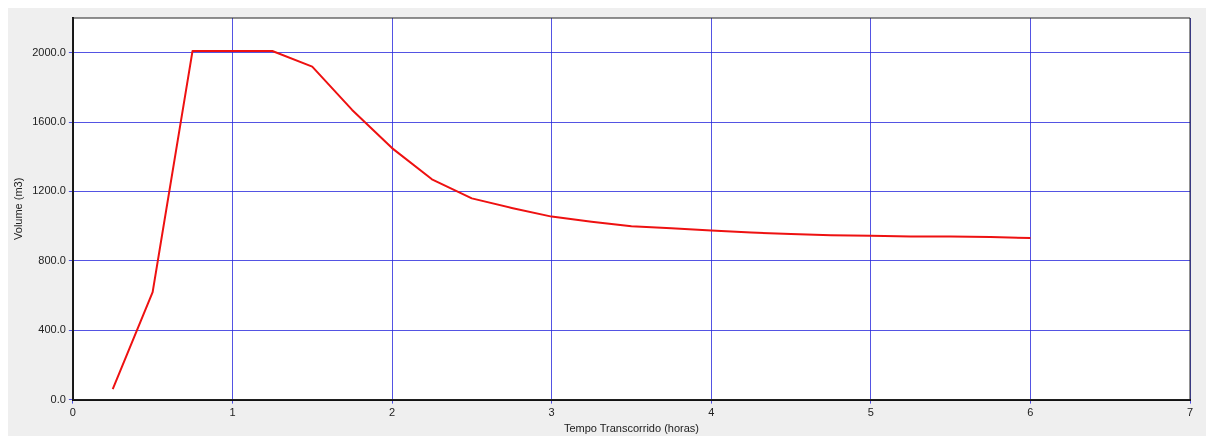 The height and width of the screenshot is (444, 1214). I want to click on y-tick-label: 800.0, so click(52, 259).